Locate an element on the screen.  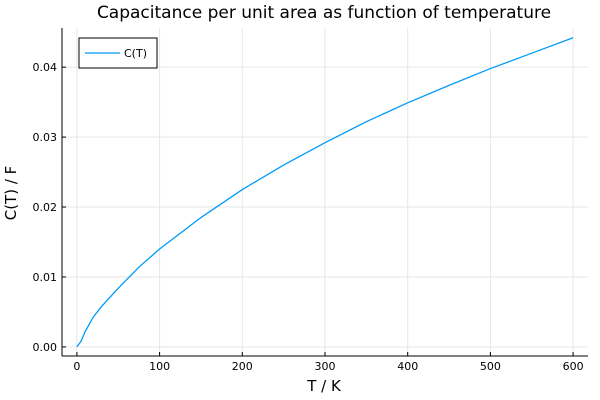
y-tick-label: 0.01 is located at coordinates (45, 277).